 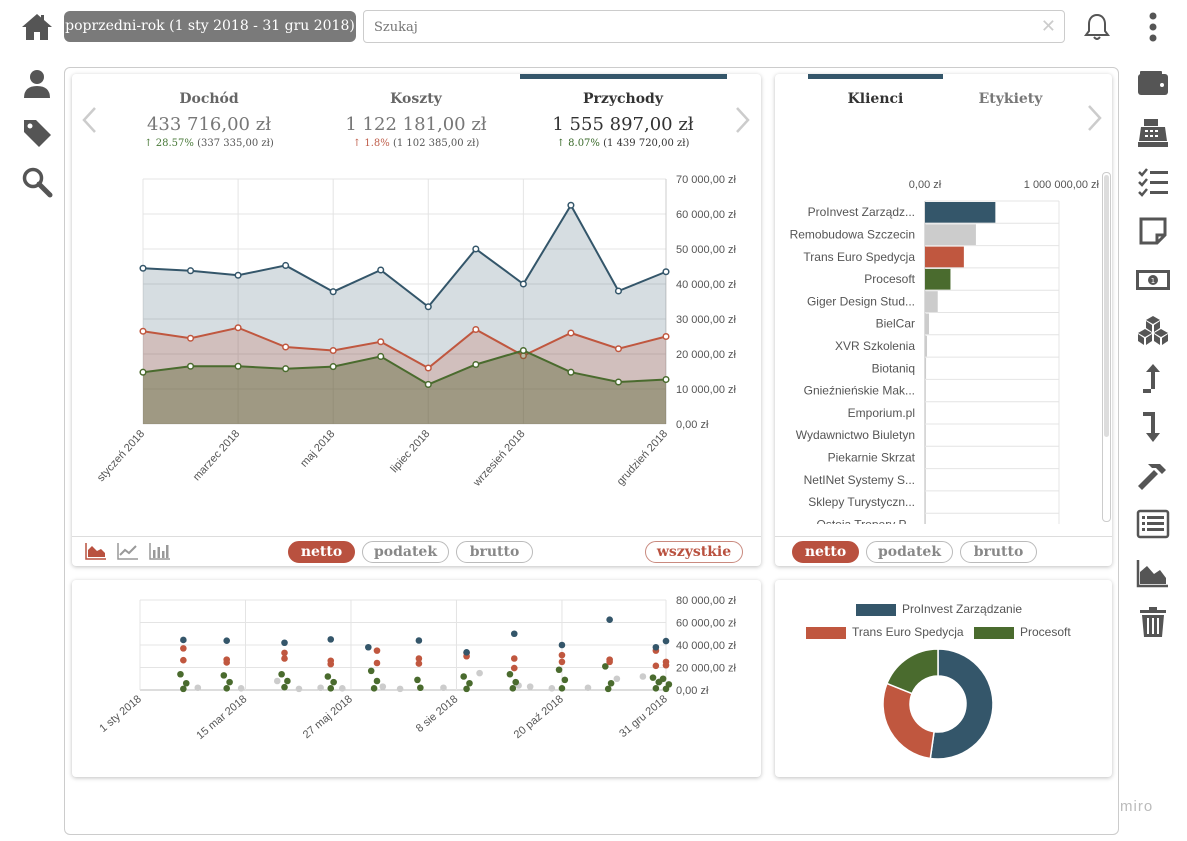 I want to click on y-tick-label: 40 000,00 zł, so click(x=706, y=646).